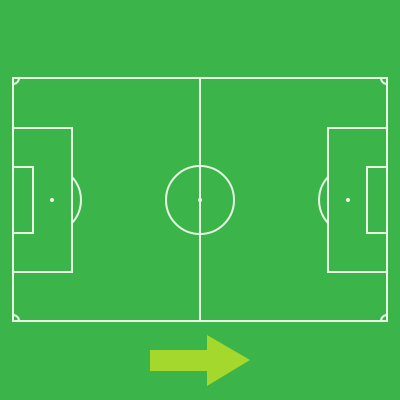 This screenshot has width=400, height=400. Describe the element at coordinates (16, 318) in the screenshot. I see `corner-arc-bottom-left` at that location.